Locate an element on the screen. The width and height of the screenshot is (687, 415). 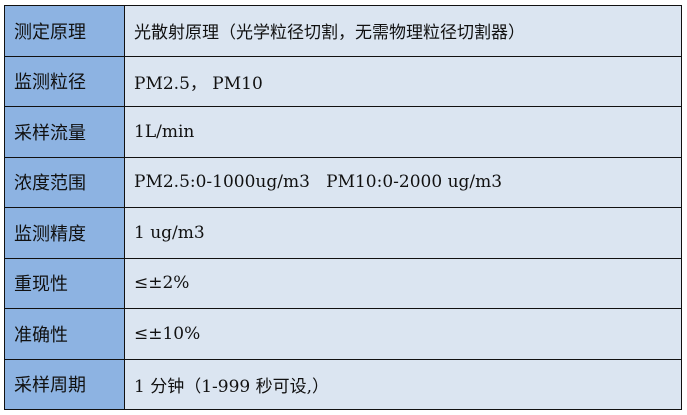
spec-value: 1 分钟（1-999 秒可设,） is located at coordinates (403, 384).